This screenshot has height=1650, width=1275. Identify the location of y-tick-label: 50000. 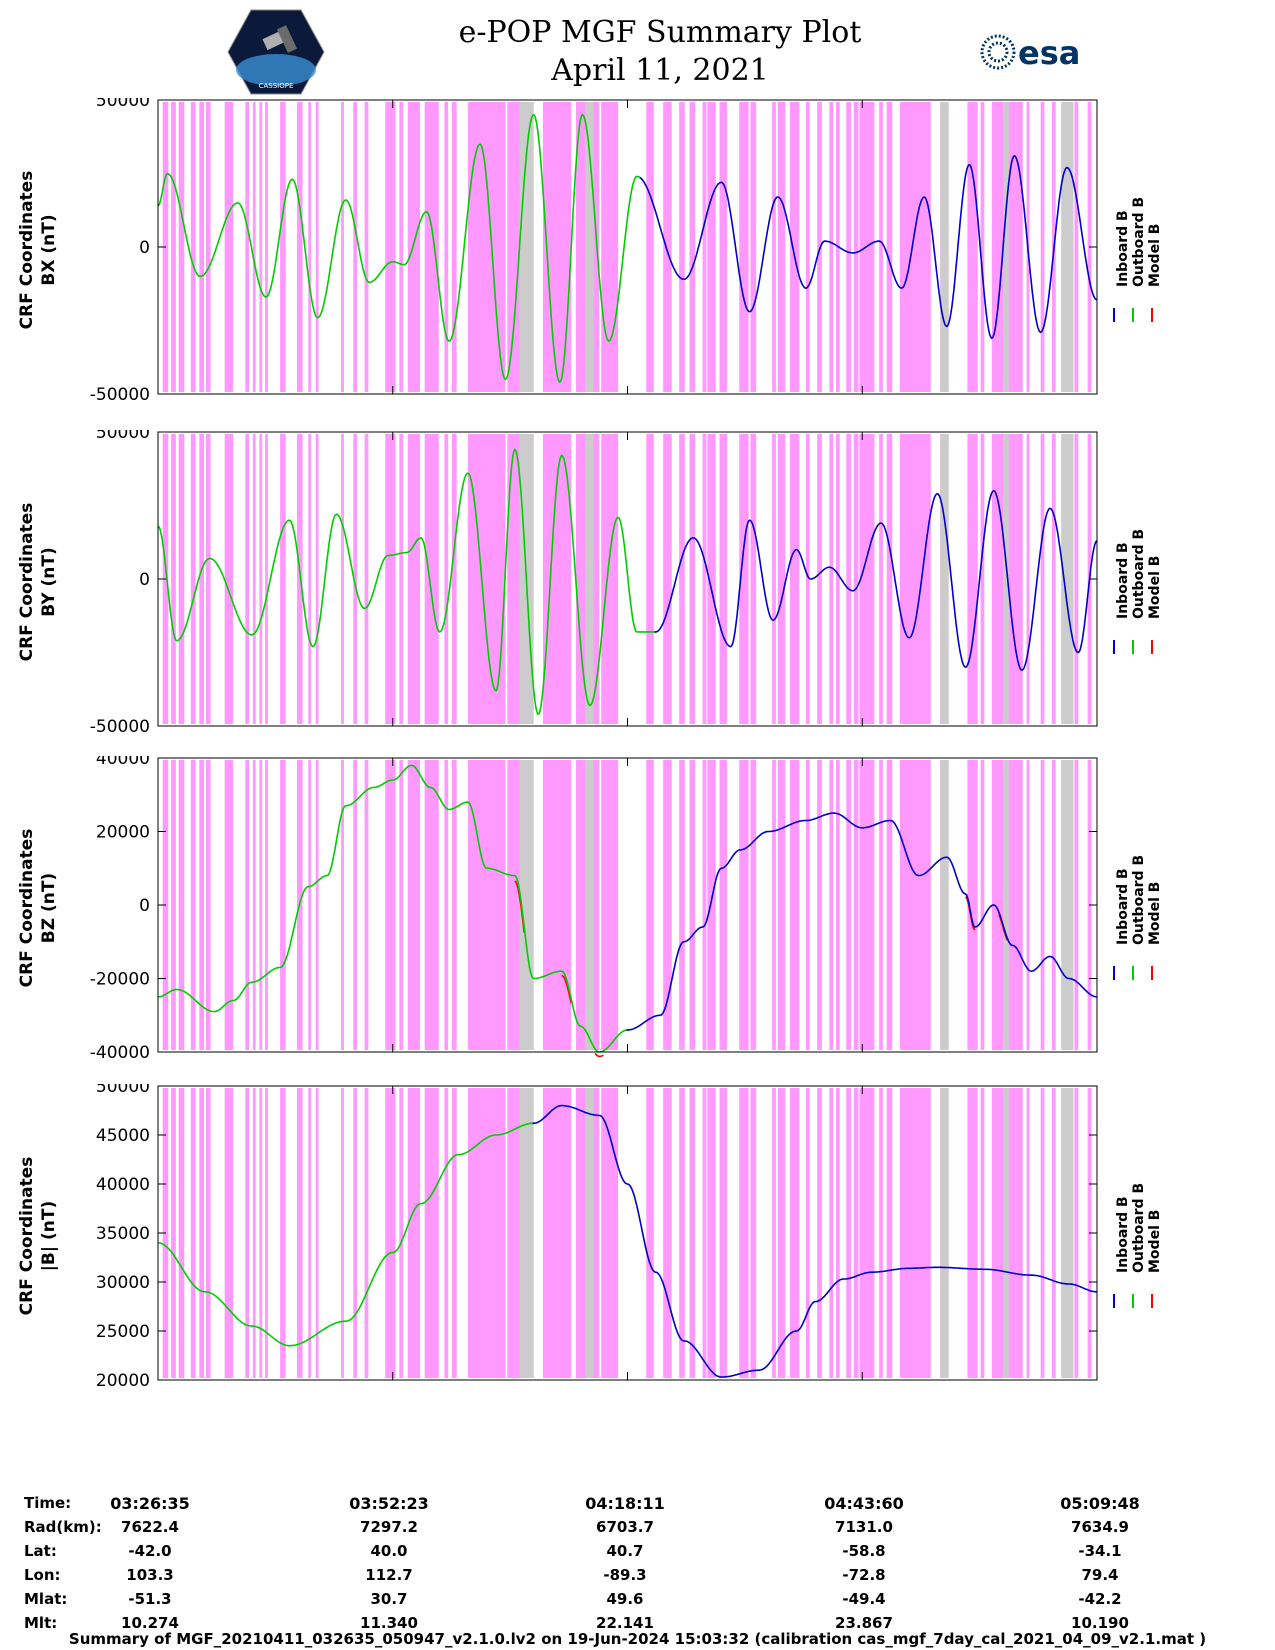
(123, 104).